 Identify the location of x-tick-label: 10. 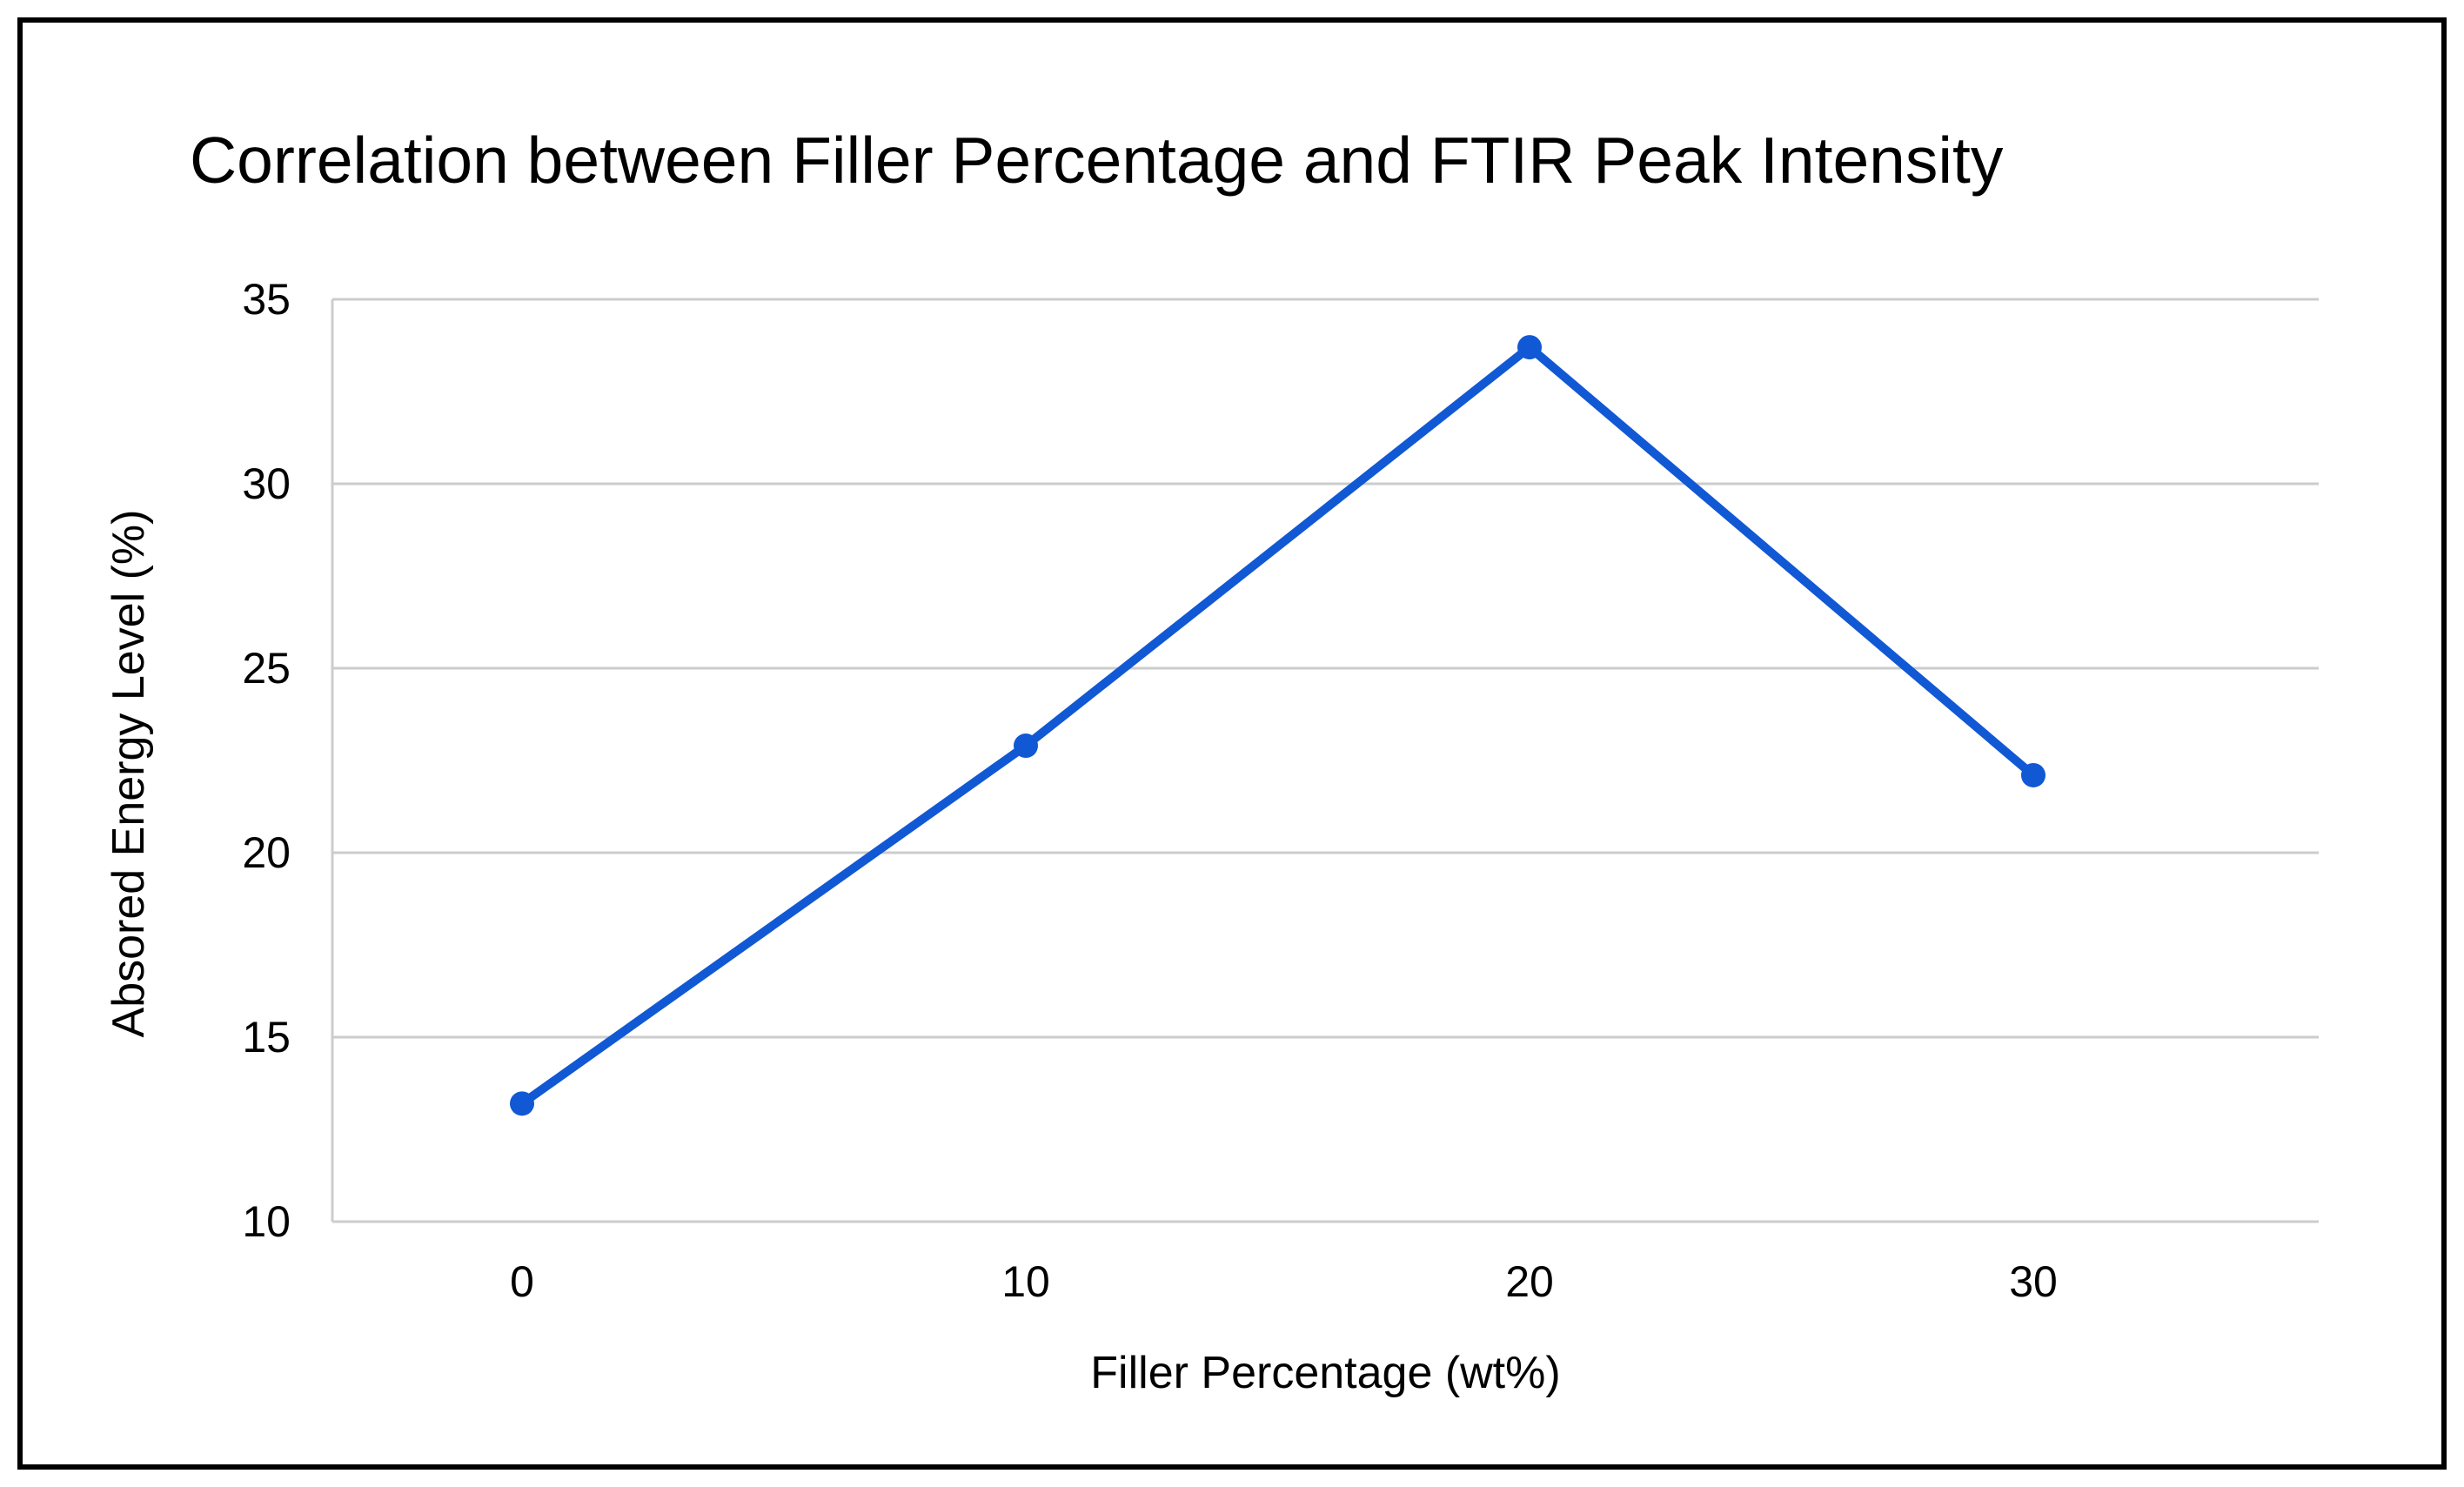
(1025, 1281).